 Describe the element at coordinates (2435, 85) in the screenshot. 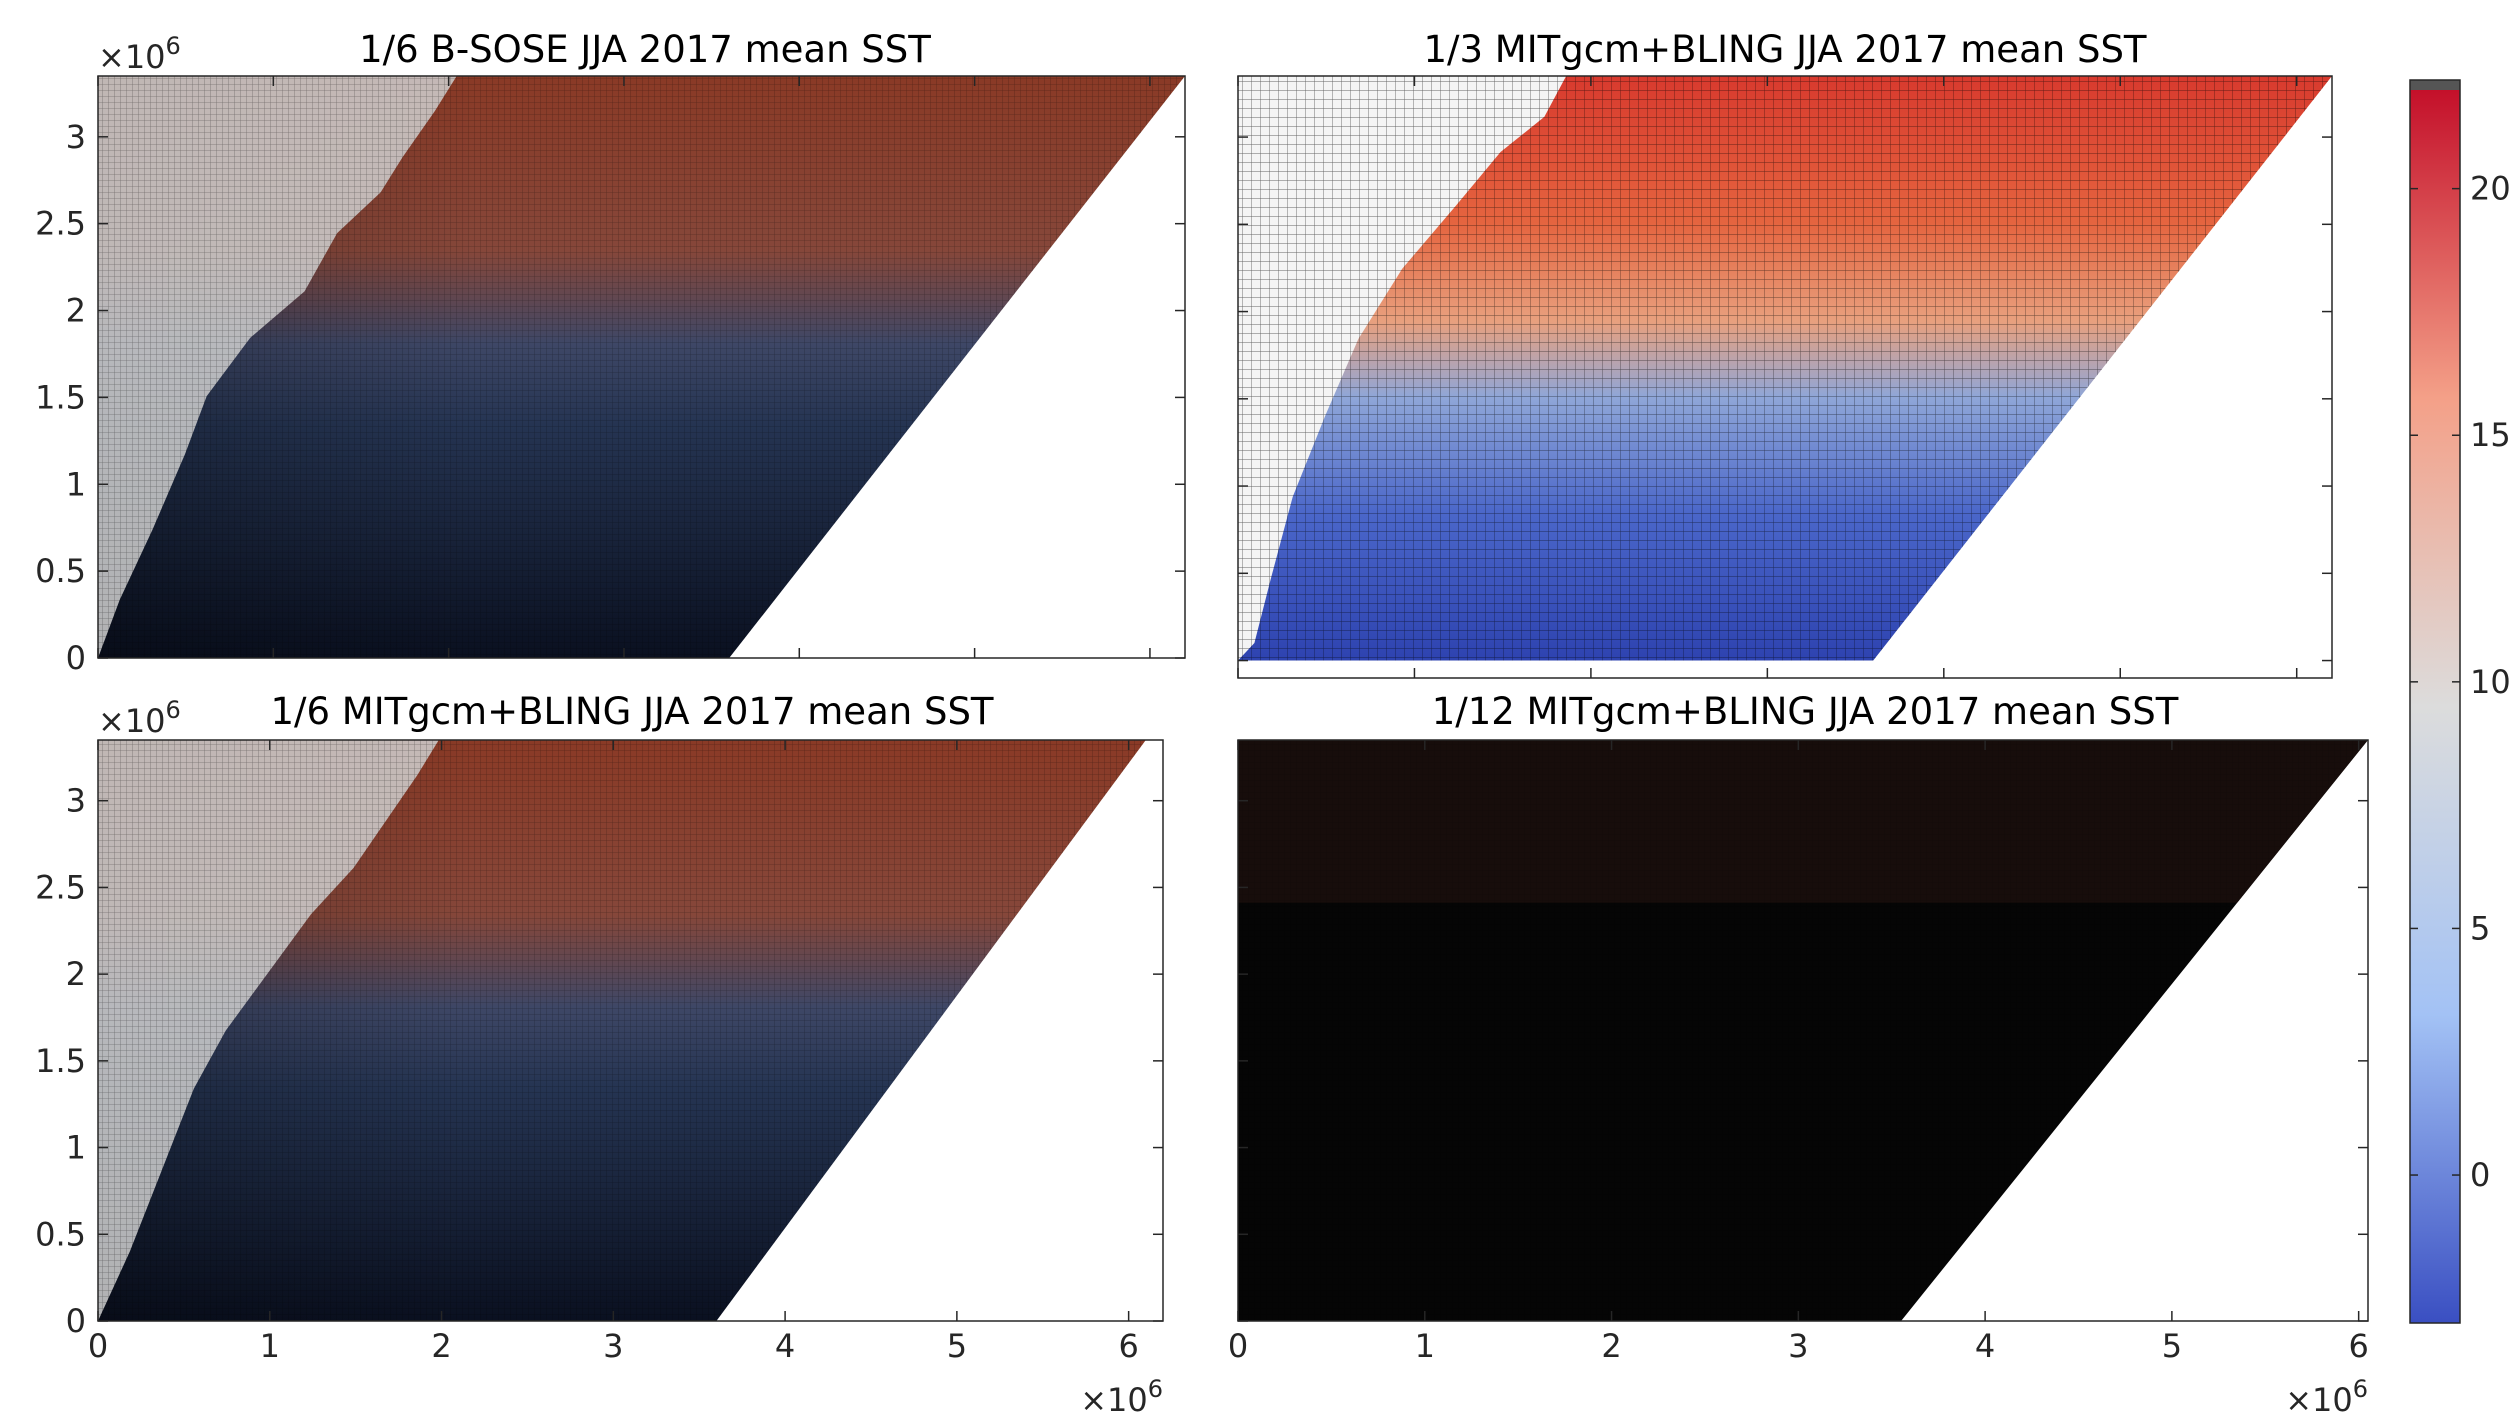

I see `colorbar-top-cap` at that location.